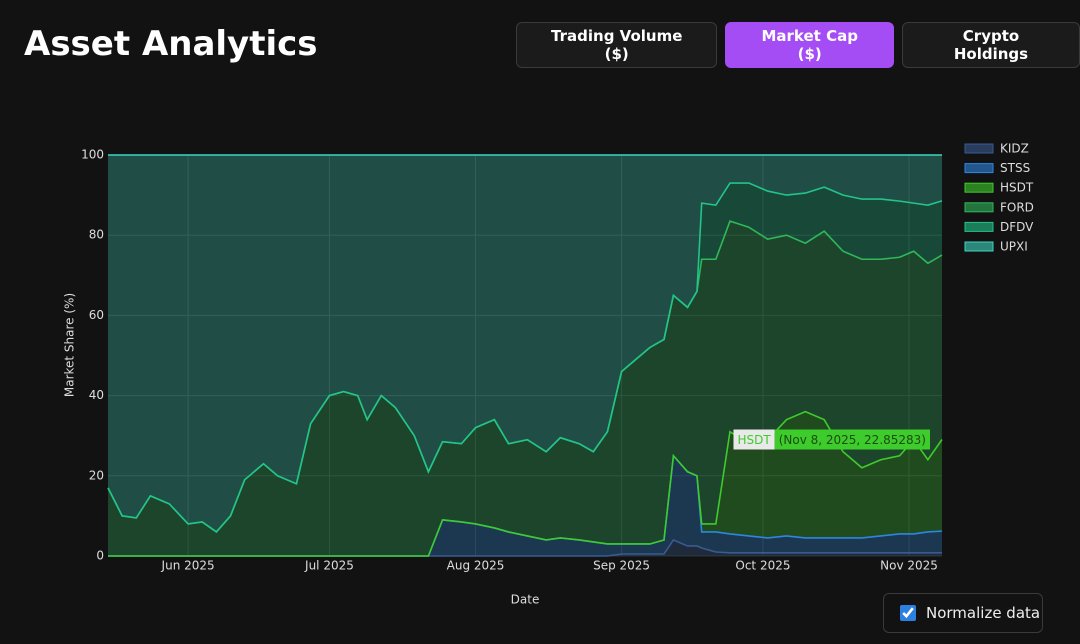  I want to click on x-tick-label: Aug 2025, so click(476, 566).